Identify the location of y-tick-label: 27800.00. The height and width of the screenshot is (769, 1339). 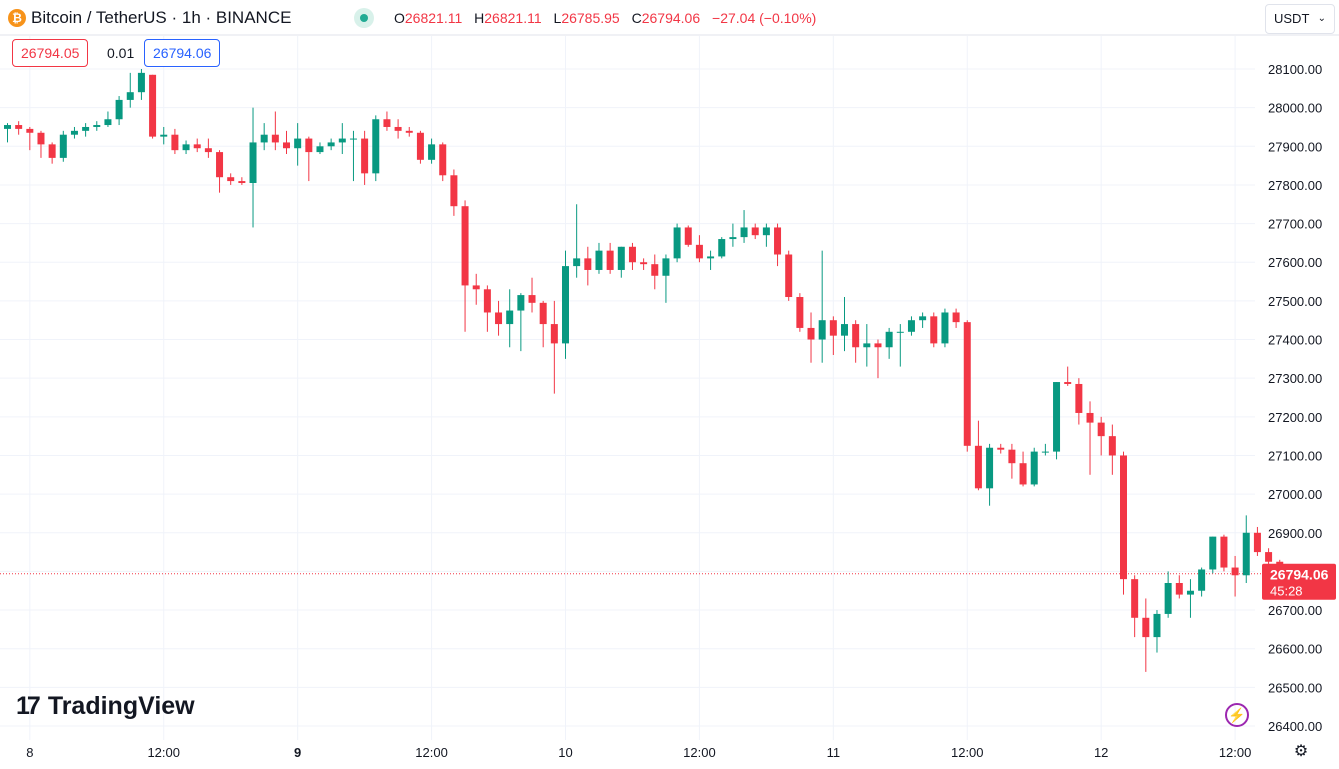
(1295, 185).